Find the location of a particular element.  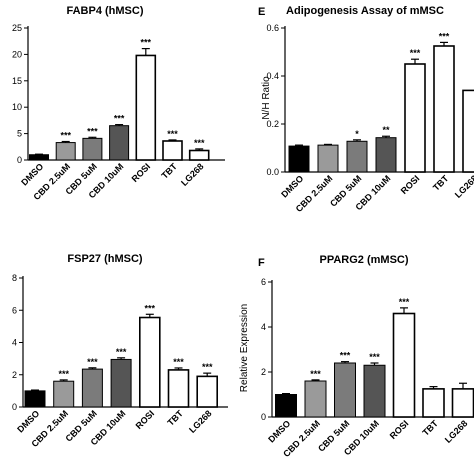

panel-letter: E is located at coordinates (261, 12).